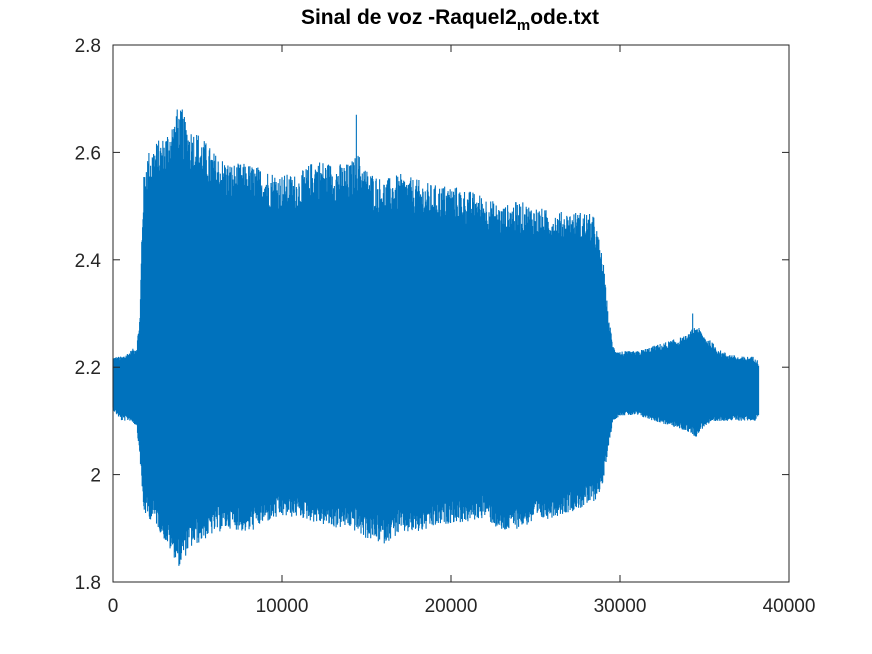  Describe the element at coordinates (620, 606) in the screenshot. I see `x-tick-label: 30000` at that location.